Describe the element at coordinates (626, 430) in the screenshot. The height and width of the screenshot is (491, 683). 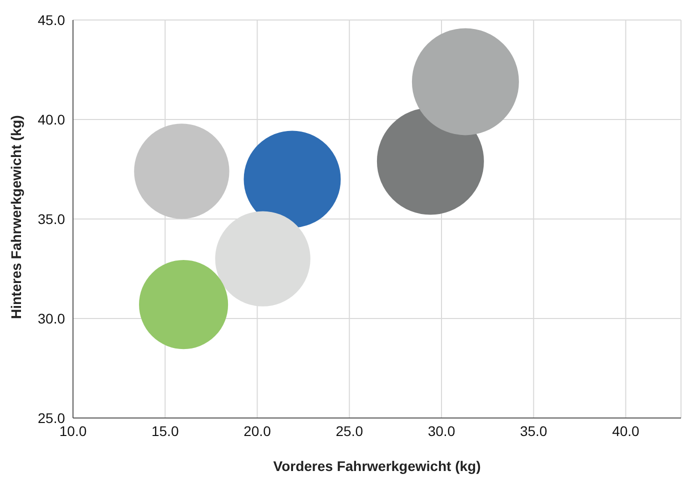
I see `x-tick-label: 40.0` at that location.